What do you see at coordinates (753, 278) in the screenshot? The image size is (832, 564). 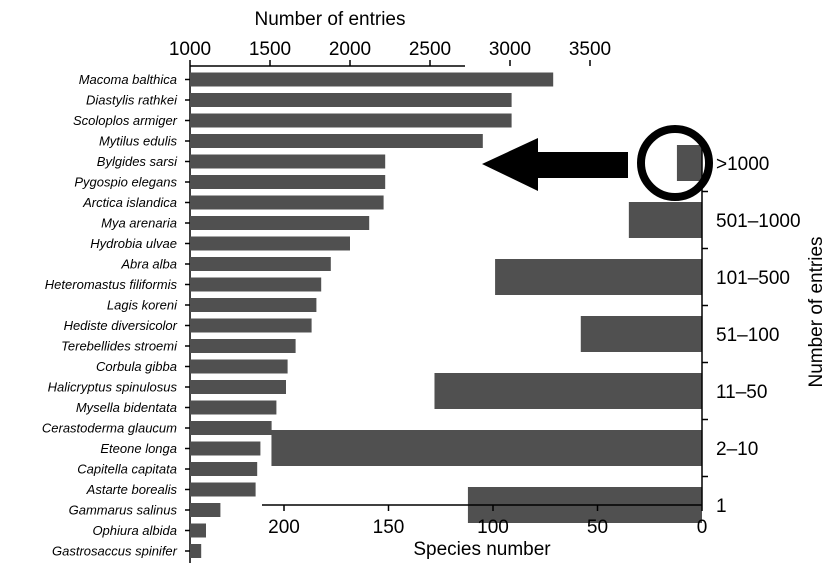 I see `bin-label: 101–500` at bounding box center [753, 278].